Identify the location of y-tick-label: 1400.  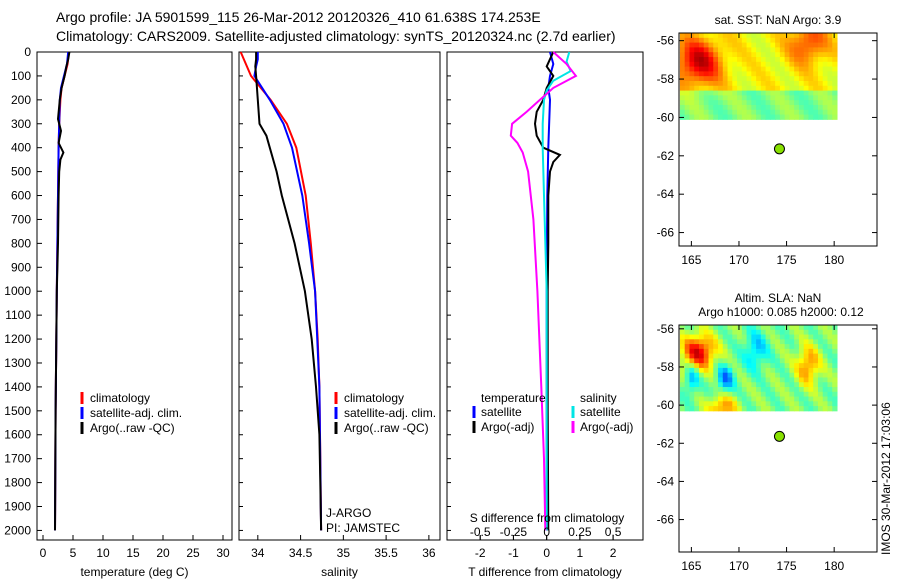
(17, 387).